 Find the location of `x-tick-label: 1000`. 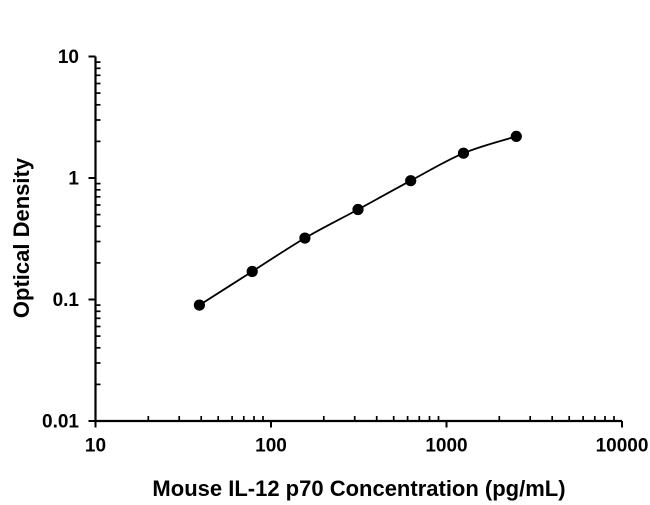

x-tick-label: 1000 is located at coordinates (446, 446).